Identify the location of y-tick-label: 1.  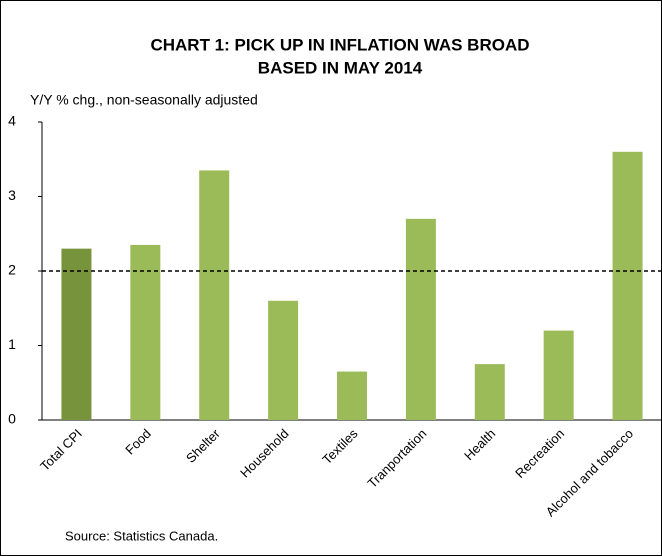
(12, 344).